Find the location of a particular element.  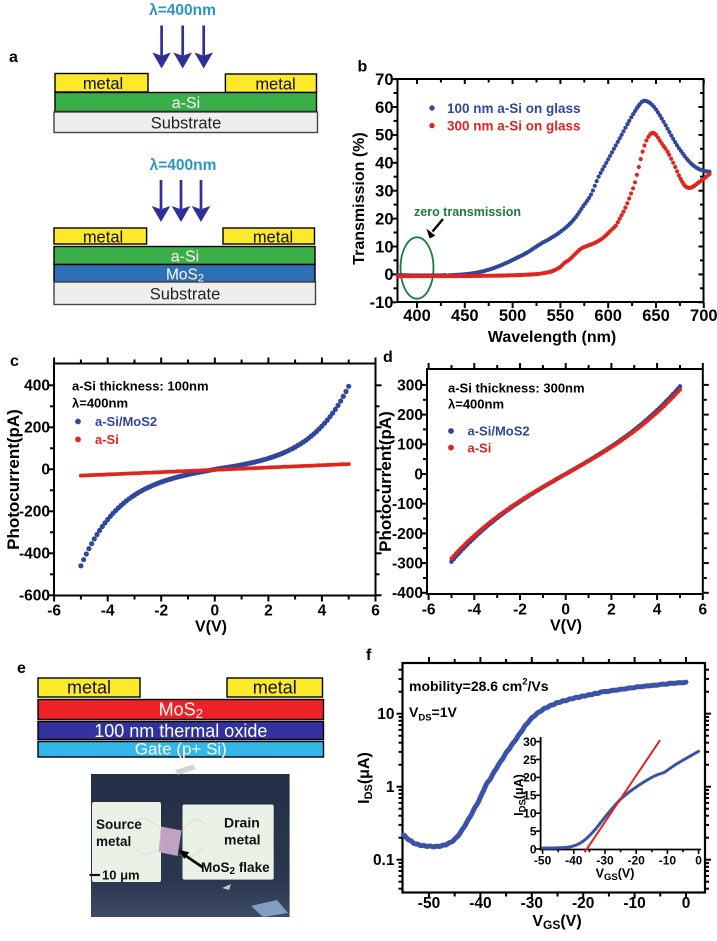

svg-text: Wavelength (nm) is located at coordinates (552, 337).